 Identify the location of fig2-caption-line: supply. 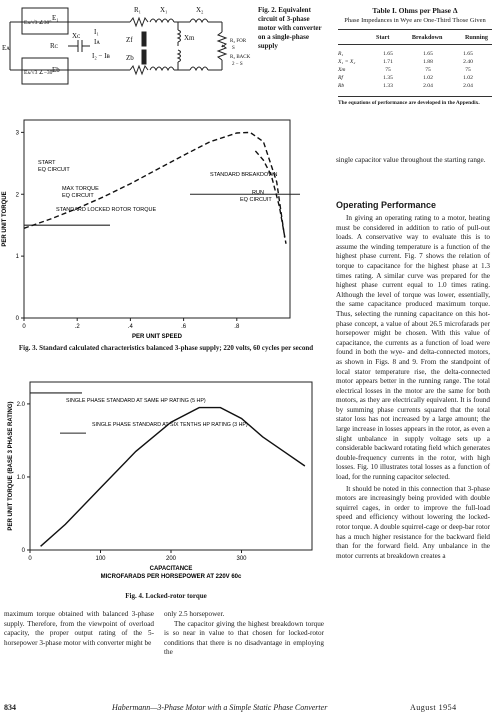
(268, 46).